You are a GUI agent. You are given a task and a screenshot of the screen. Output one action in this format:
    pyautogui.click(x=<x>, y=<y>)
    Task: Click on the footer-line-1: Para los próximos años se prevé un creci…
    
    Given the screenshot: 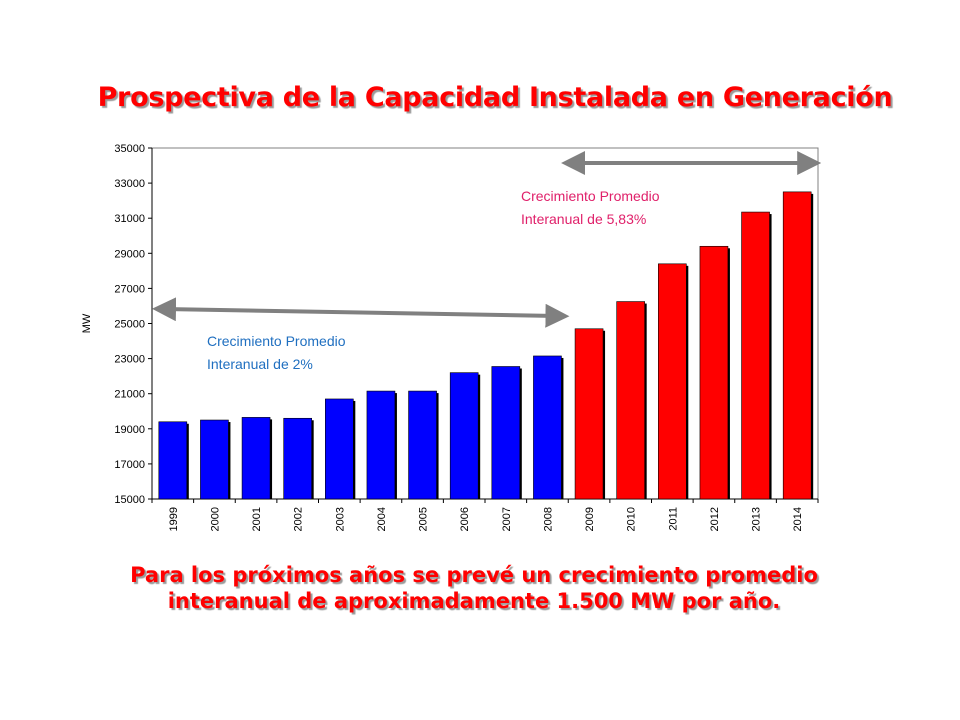 What is the action you would take?
    pyautogui.click(x=474, y=575)
    